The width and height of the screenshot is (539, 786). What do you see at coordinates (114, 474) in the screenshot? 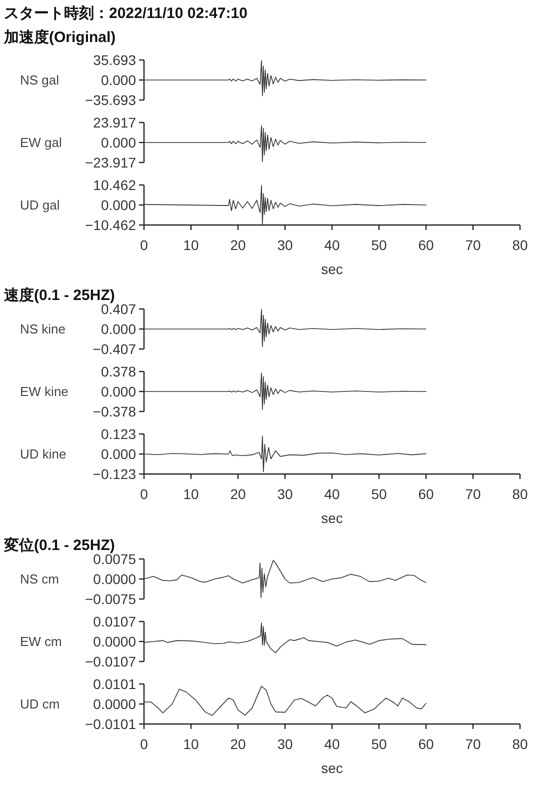
I see `y-tick-label: −0.123` at bounding box center [114, 474].